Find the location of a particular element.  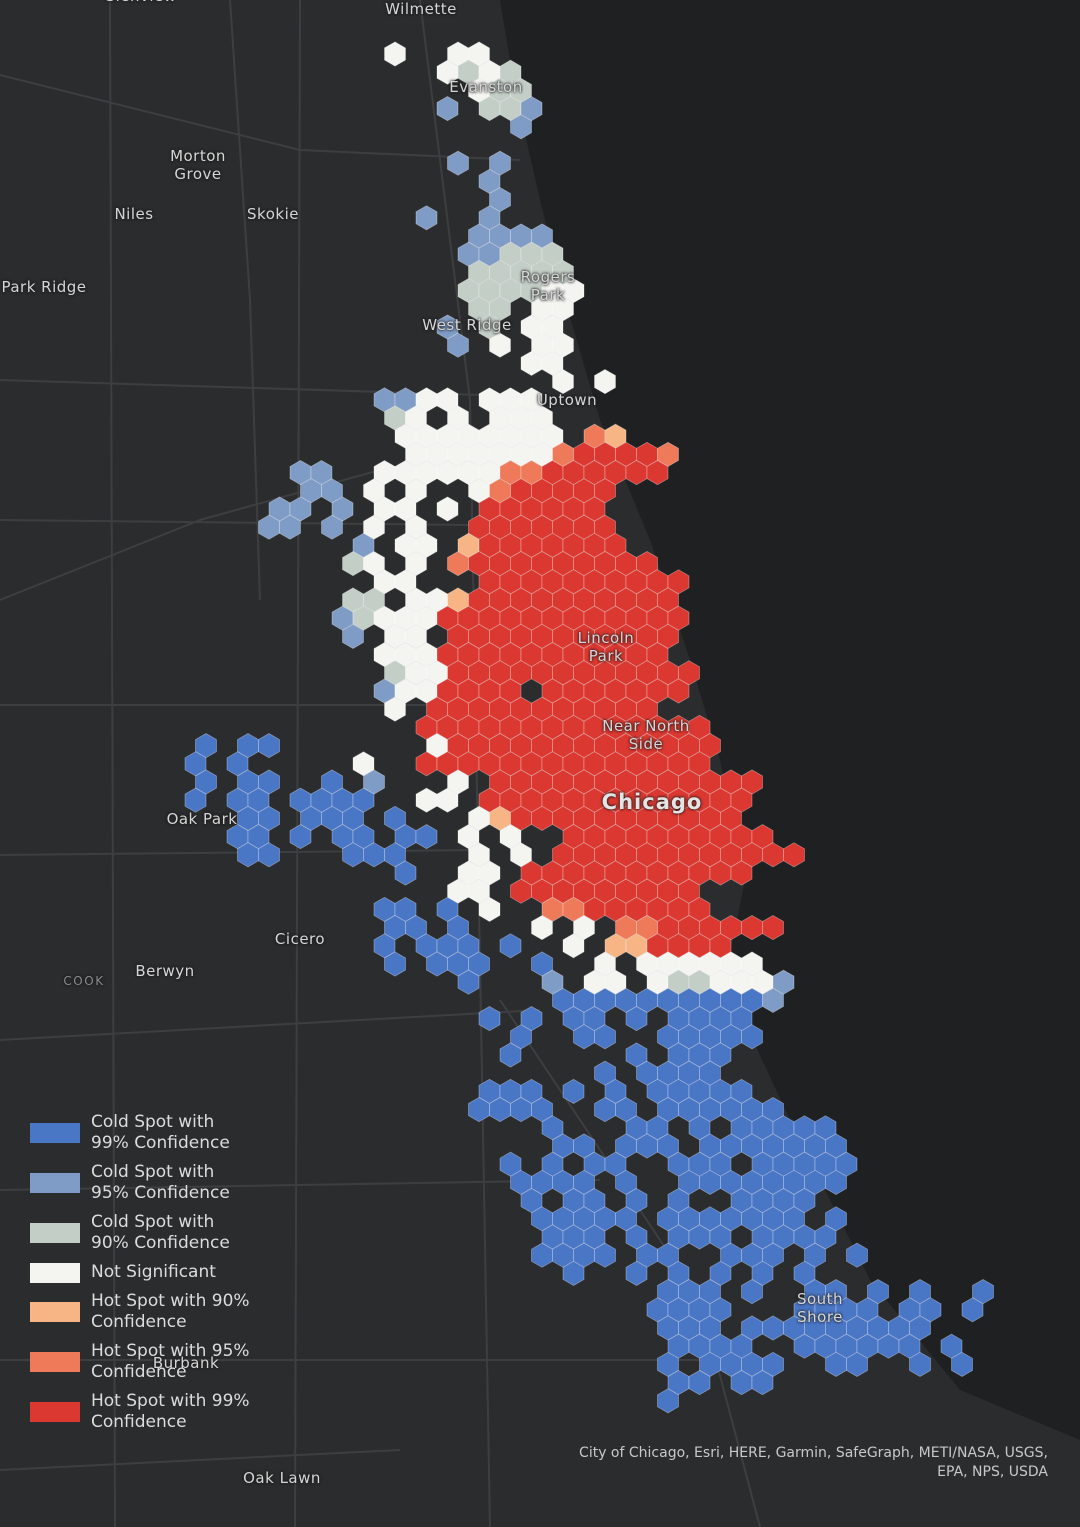

legend-label: Cold Spot with 90% Confidence is located at coordinates (160, 1232).